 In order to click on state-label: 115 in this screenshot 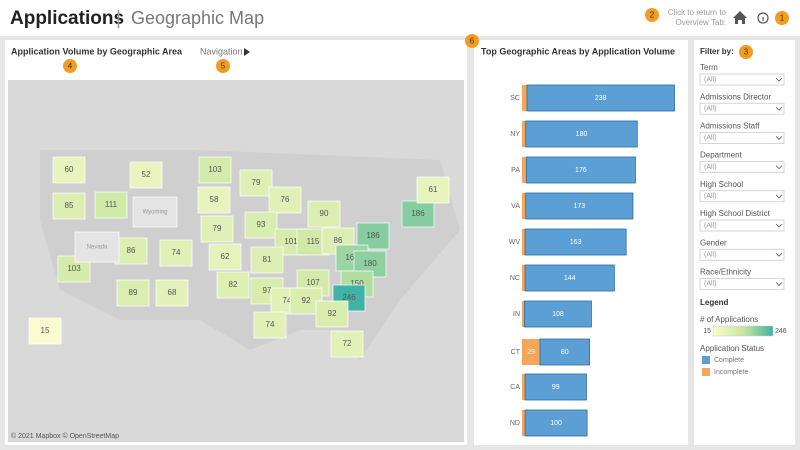, I will do `click(313, 241)`.